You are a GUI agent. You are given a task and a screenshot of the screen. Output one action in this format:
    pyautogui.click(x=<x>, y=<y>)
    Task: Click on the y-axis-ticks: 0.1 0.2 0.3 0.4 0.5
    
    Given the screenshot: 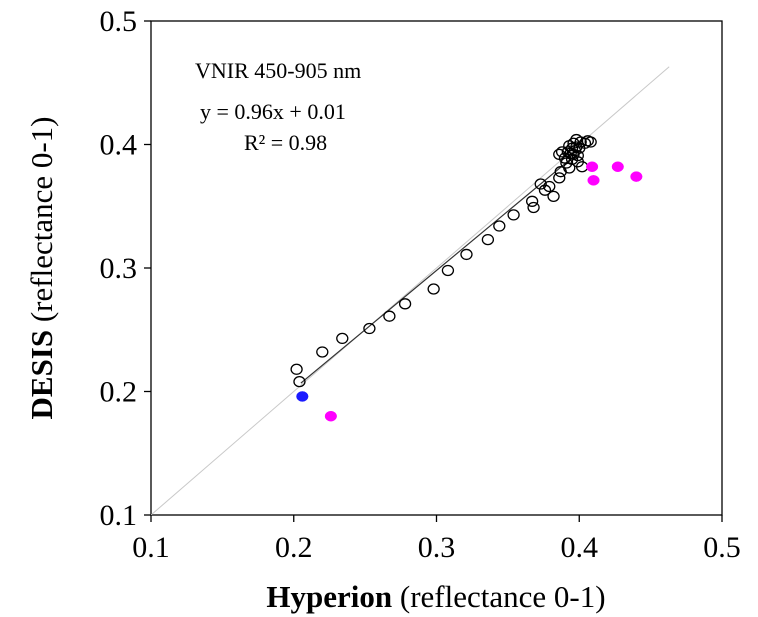 What is the action you would take?
    pyautogui.click(x=125, y=268)
    